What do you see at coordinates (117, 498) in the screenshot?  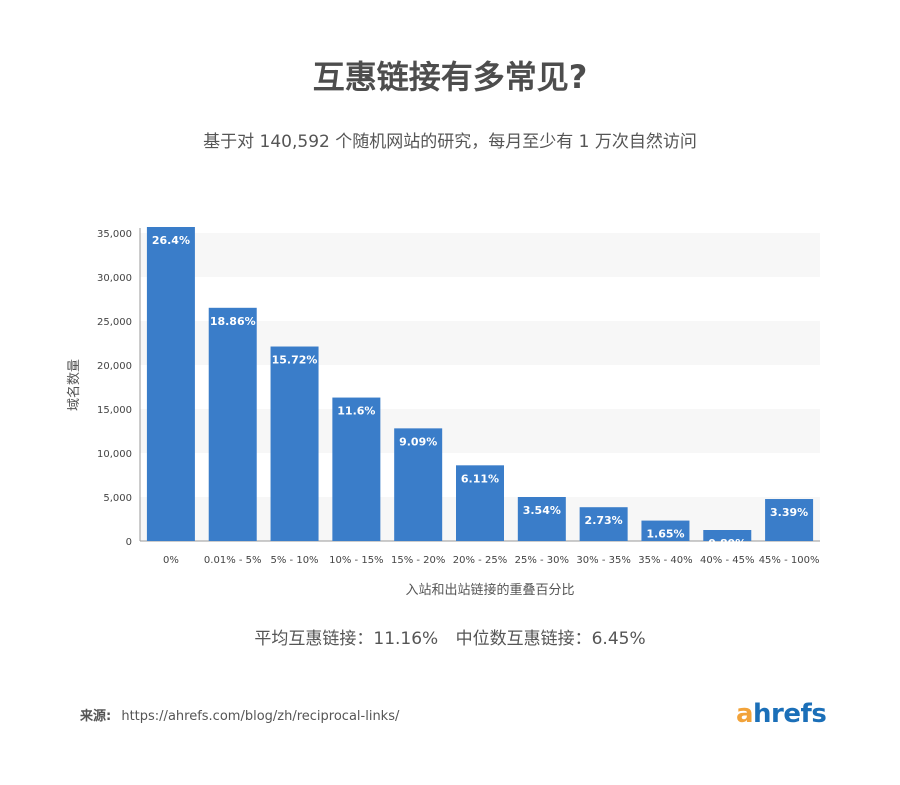 I see `y-tick-label: 5,000` at bounding box center [117, 498].